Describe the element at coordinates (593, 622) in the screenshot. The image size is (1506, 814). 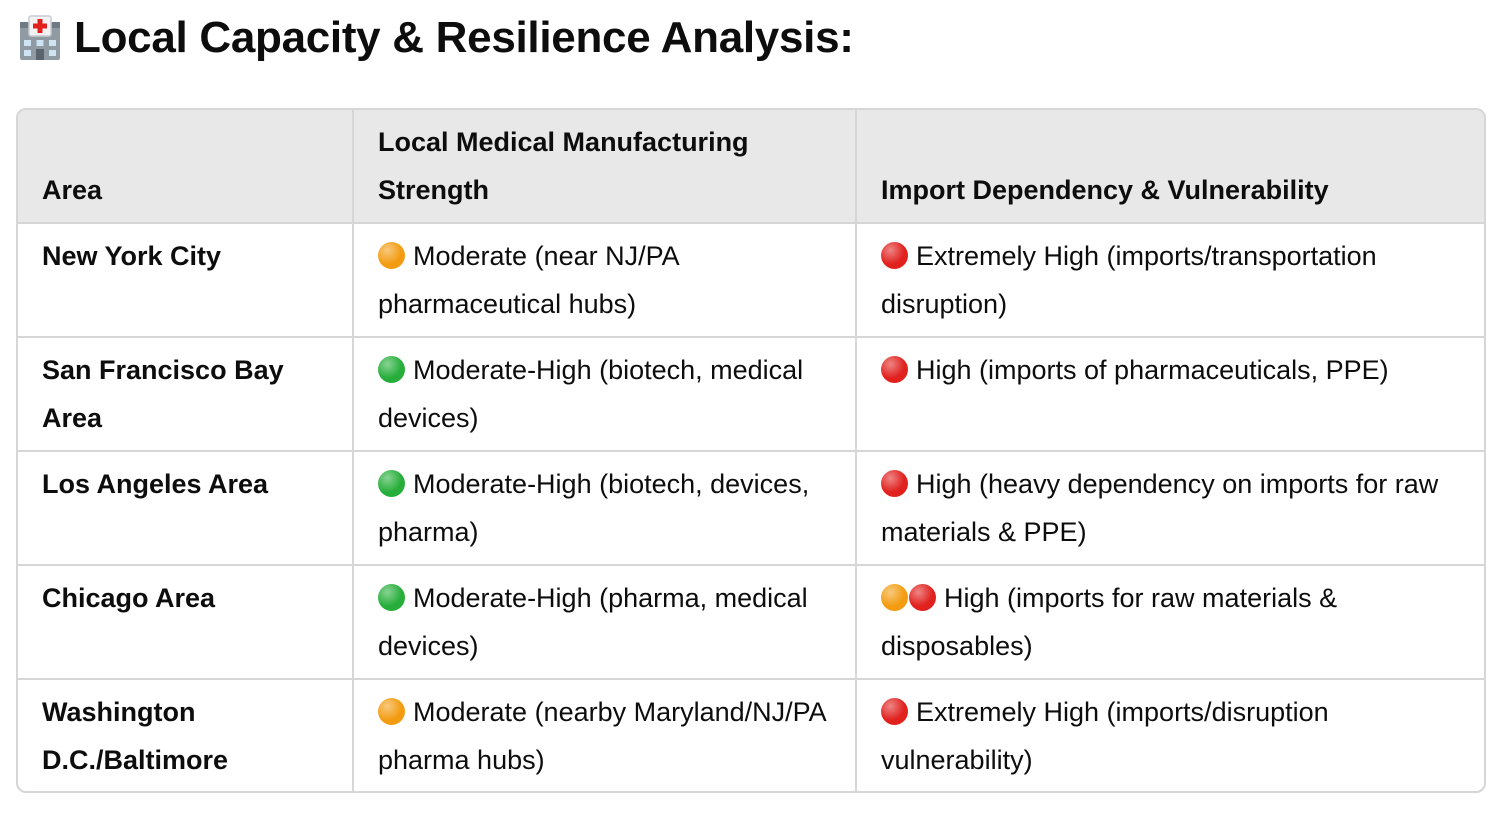
I see `cell-manufacturing-text: Moderate-High (pharma, medical devices)` at that location.